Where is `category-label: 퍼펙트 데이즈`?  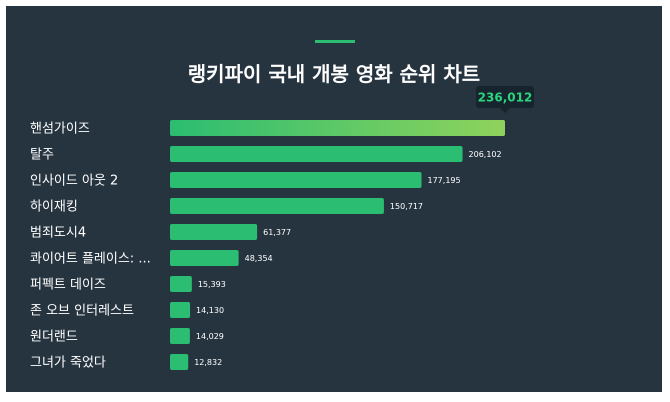 category-label: 퍼펙트 데이즈 is located at coordinates (68, 285).